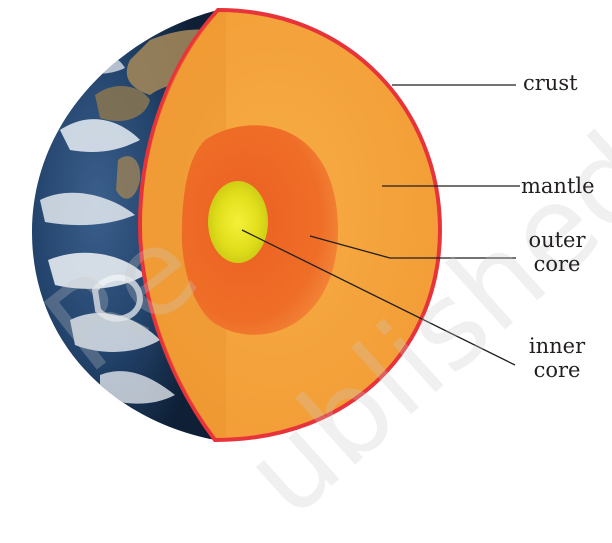 The width and height of the screenshot is (612, 543). I want to click on cloud-swirl, so click(117, 298).